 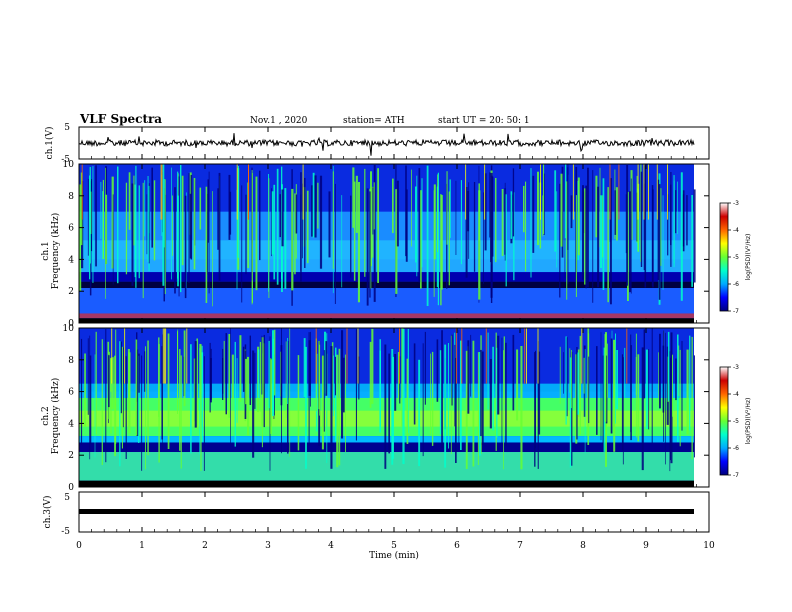 I want to click on date-label: Nov.1 , 2020, so click(x=279, y=121).